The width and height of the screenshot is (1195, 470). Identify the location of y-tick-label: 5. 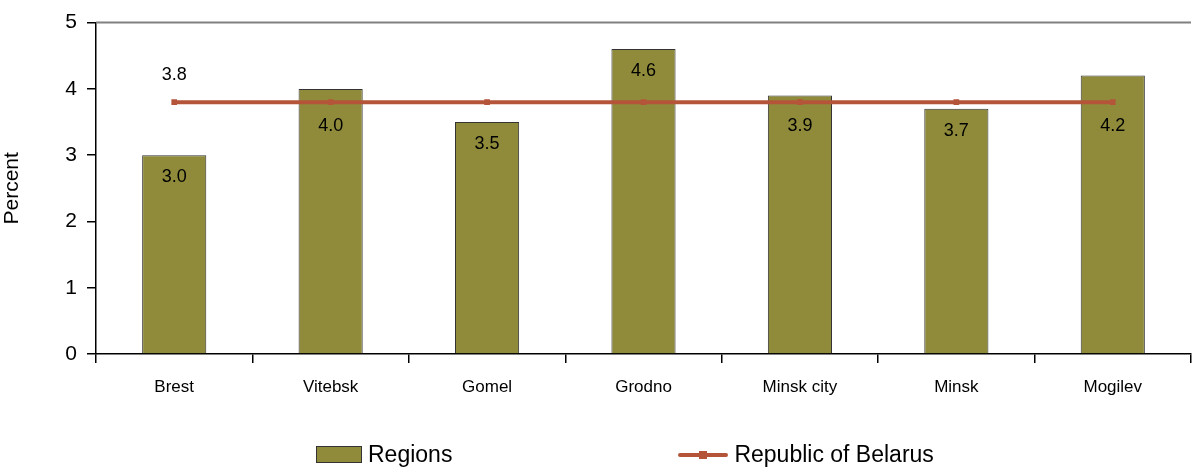
(71, 21).